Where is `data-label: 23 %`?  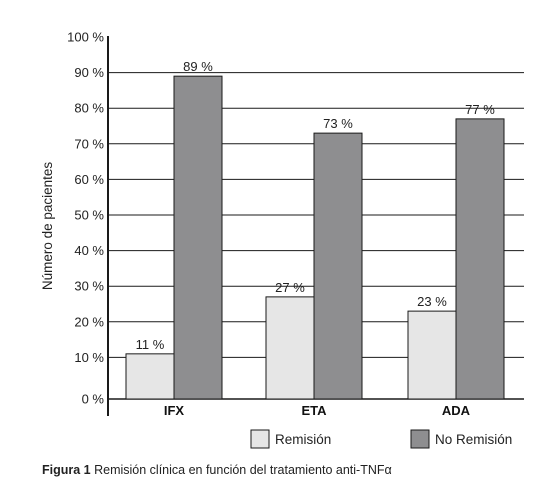
data-label: 23 % is located at coordinates (432, 301).